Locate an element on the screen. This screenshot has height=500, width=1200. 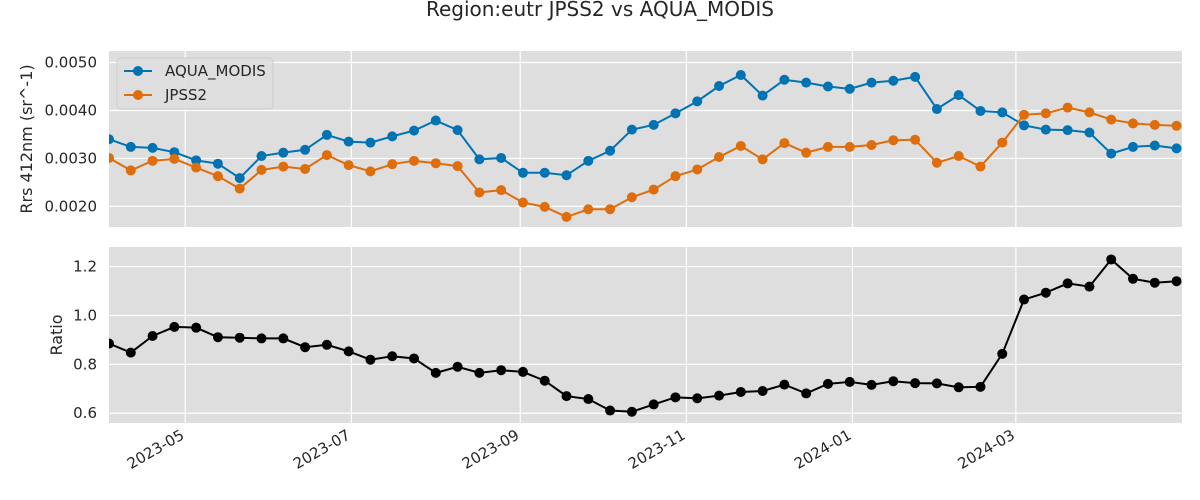
aqua-modis-legend-marker is located at coordinates (138, 71).